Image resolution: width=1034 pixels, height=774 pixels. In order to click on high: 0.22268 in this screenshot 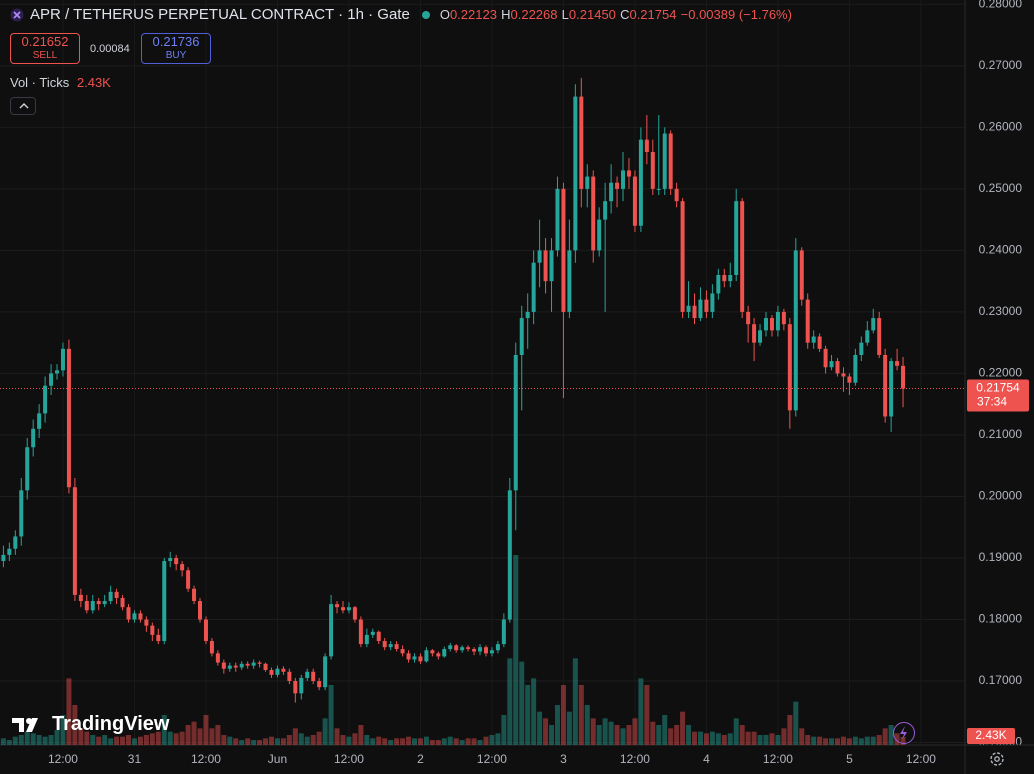, I will do `click(534, 14)`.